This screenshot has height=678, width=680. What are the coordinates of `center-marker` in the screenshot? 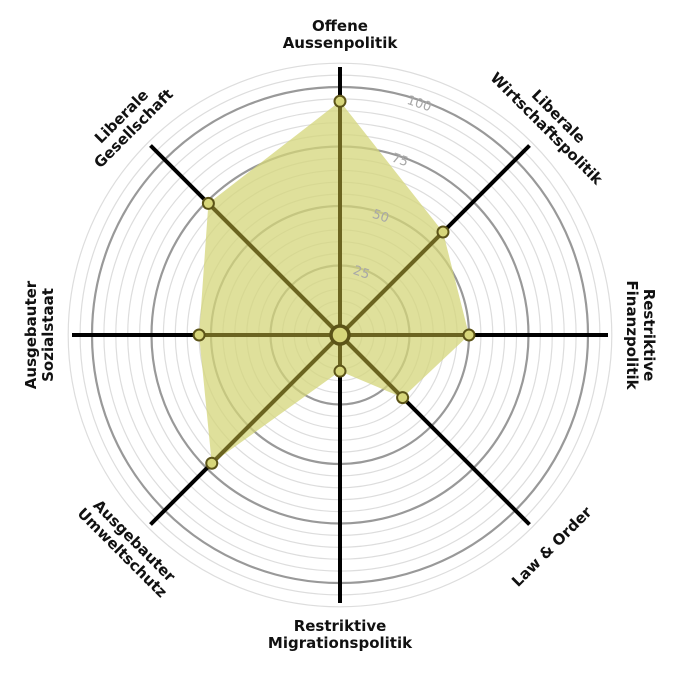 It's located at (340, 335).